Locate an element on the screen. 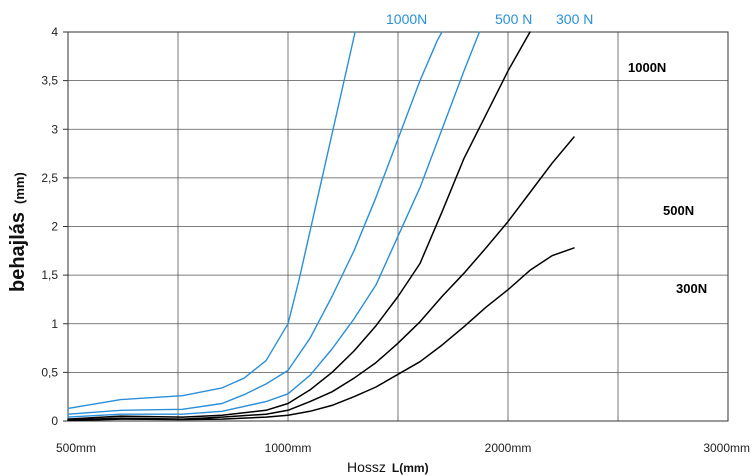 The image size is (752, 476). x-tick-label: 500mm is located at coordinates (76, 448).